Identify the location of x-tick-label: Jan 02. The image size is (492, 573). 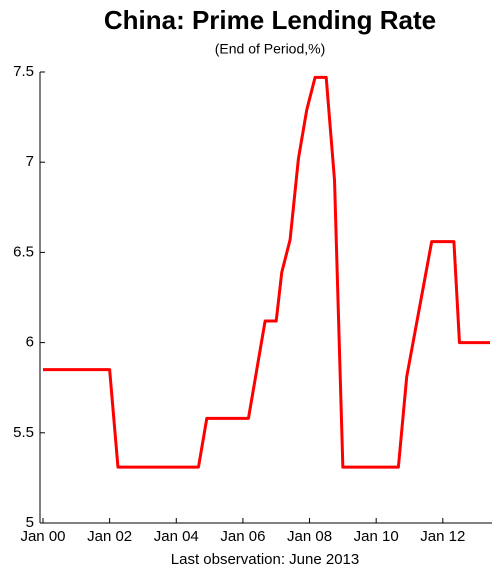
(109, 536).